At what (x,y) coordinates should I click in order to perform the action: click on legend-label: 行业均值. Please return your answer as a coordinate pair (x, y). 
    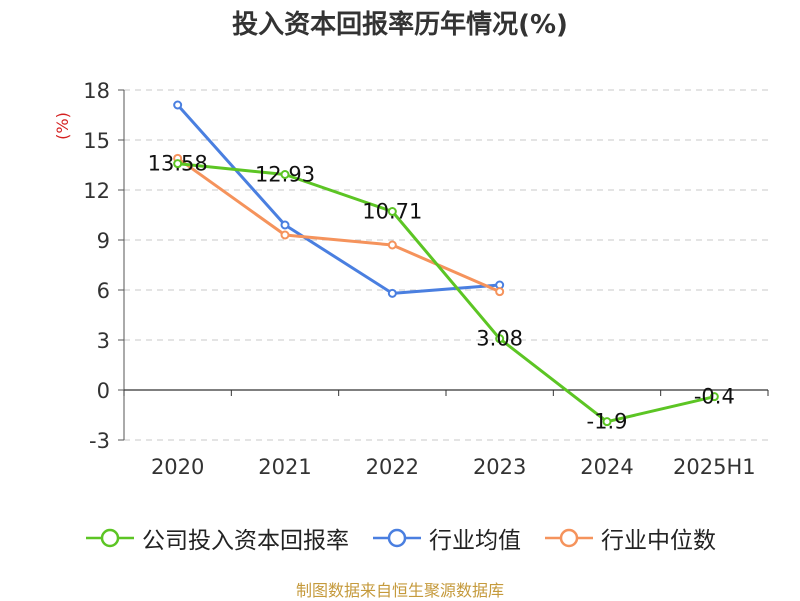
    Looking at the image, I should click on (475, 541).